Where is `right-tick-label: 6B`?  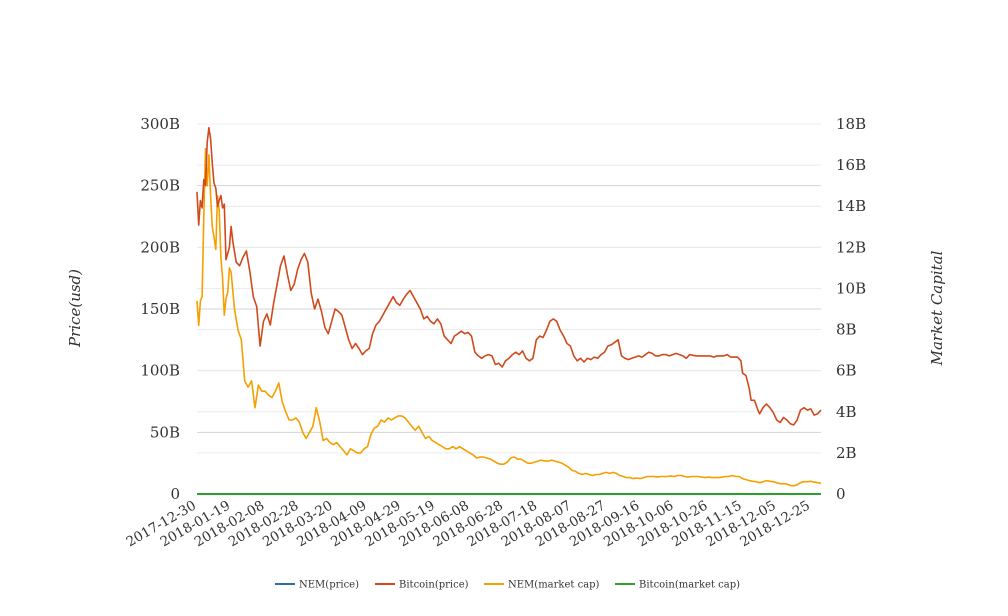
right-tick-label: 6B is located at coordinates (846, 371).